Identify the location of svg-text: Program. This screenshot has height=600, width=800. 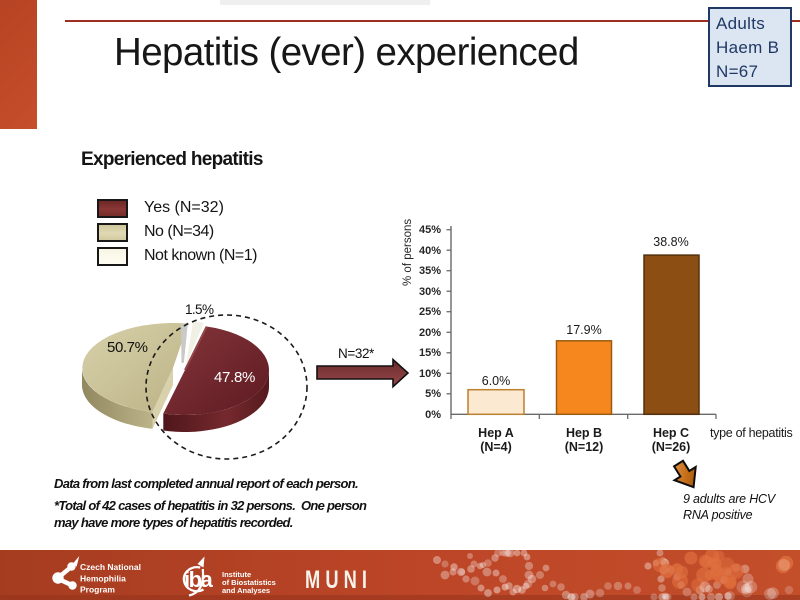
(97, 590).